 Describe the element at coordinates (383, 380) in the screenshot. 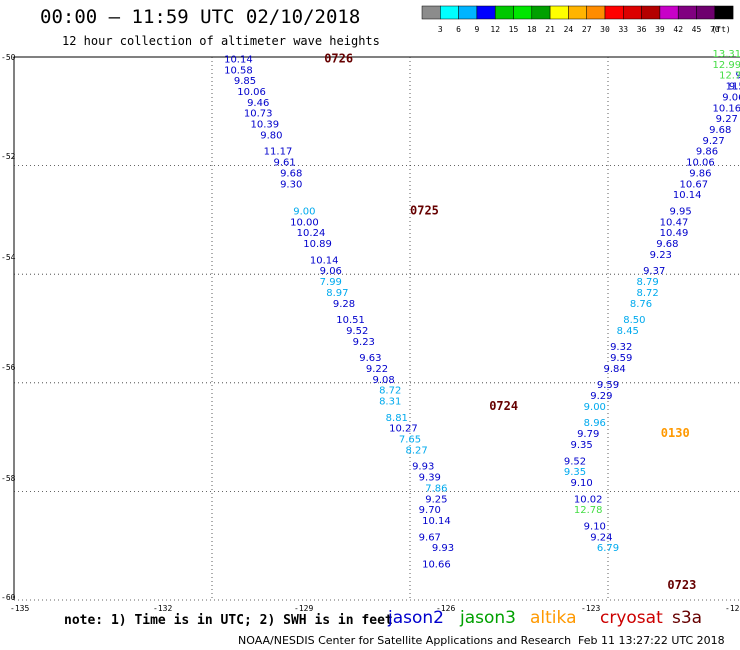

I see `wave-height-value: 9.08` at that location.